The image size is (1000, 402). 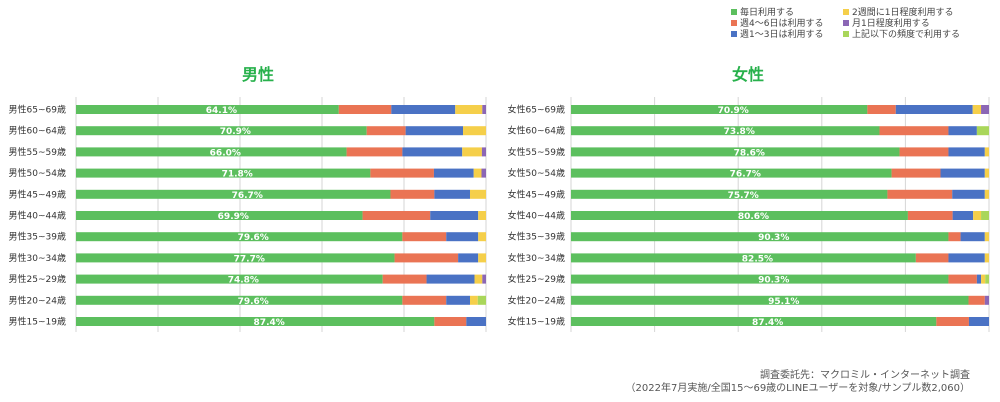 What do you see at coordinates (767, 13) in the screenshot?
I see `legend-label-daily: 毎日利用する` at bounding box center [767, 13].